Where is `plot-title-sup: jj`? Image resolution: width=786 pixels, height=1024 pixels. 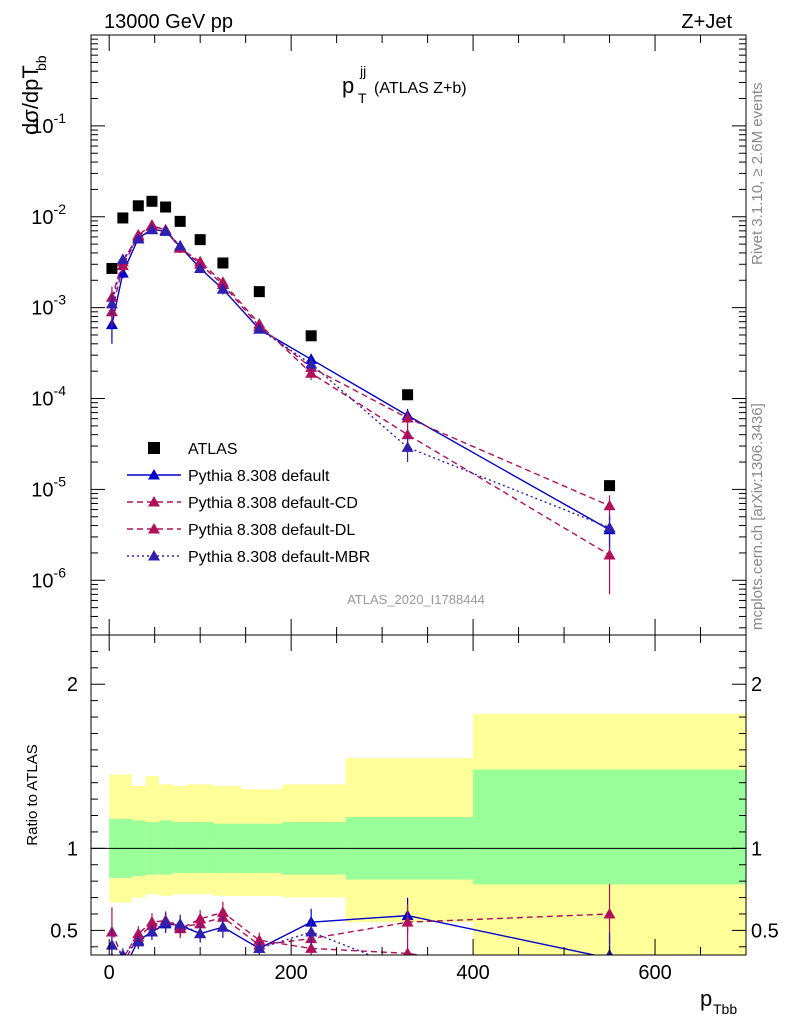
plot-title-sup: jj is located at coordinates (362, 71).